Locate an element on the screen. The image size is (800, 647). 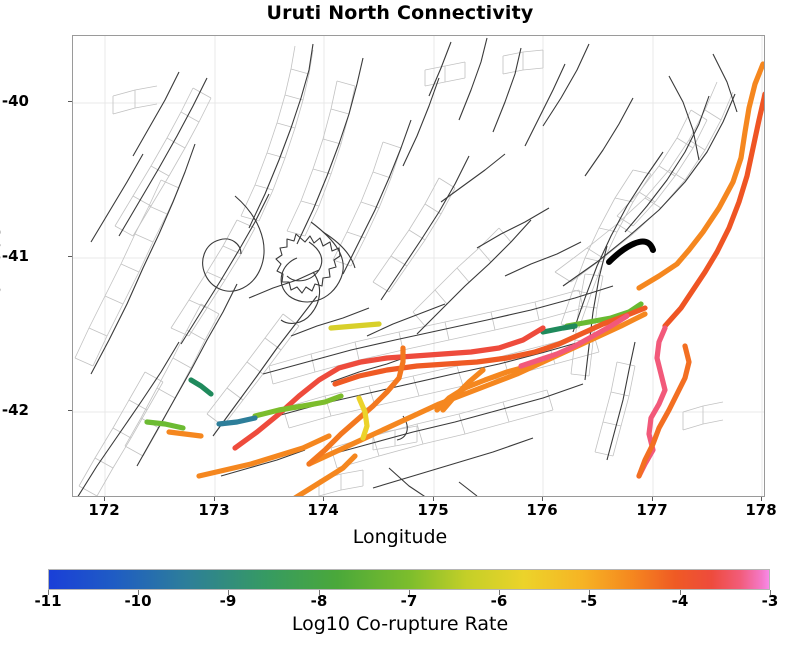
colorbar-tick-label: -5 is located at coordinates (589, 601).